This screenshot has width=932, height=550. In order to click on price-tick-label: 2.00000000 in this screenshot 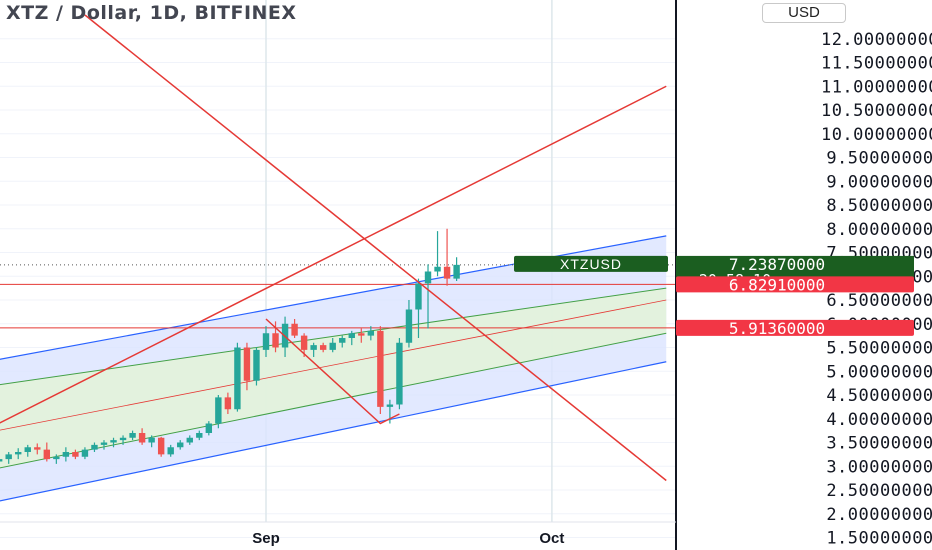, I will do `click(879, 515)`.